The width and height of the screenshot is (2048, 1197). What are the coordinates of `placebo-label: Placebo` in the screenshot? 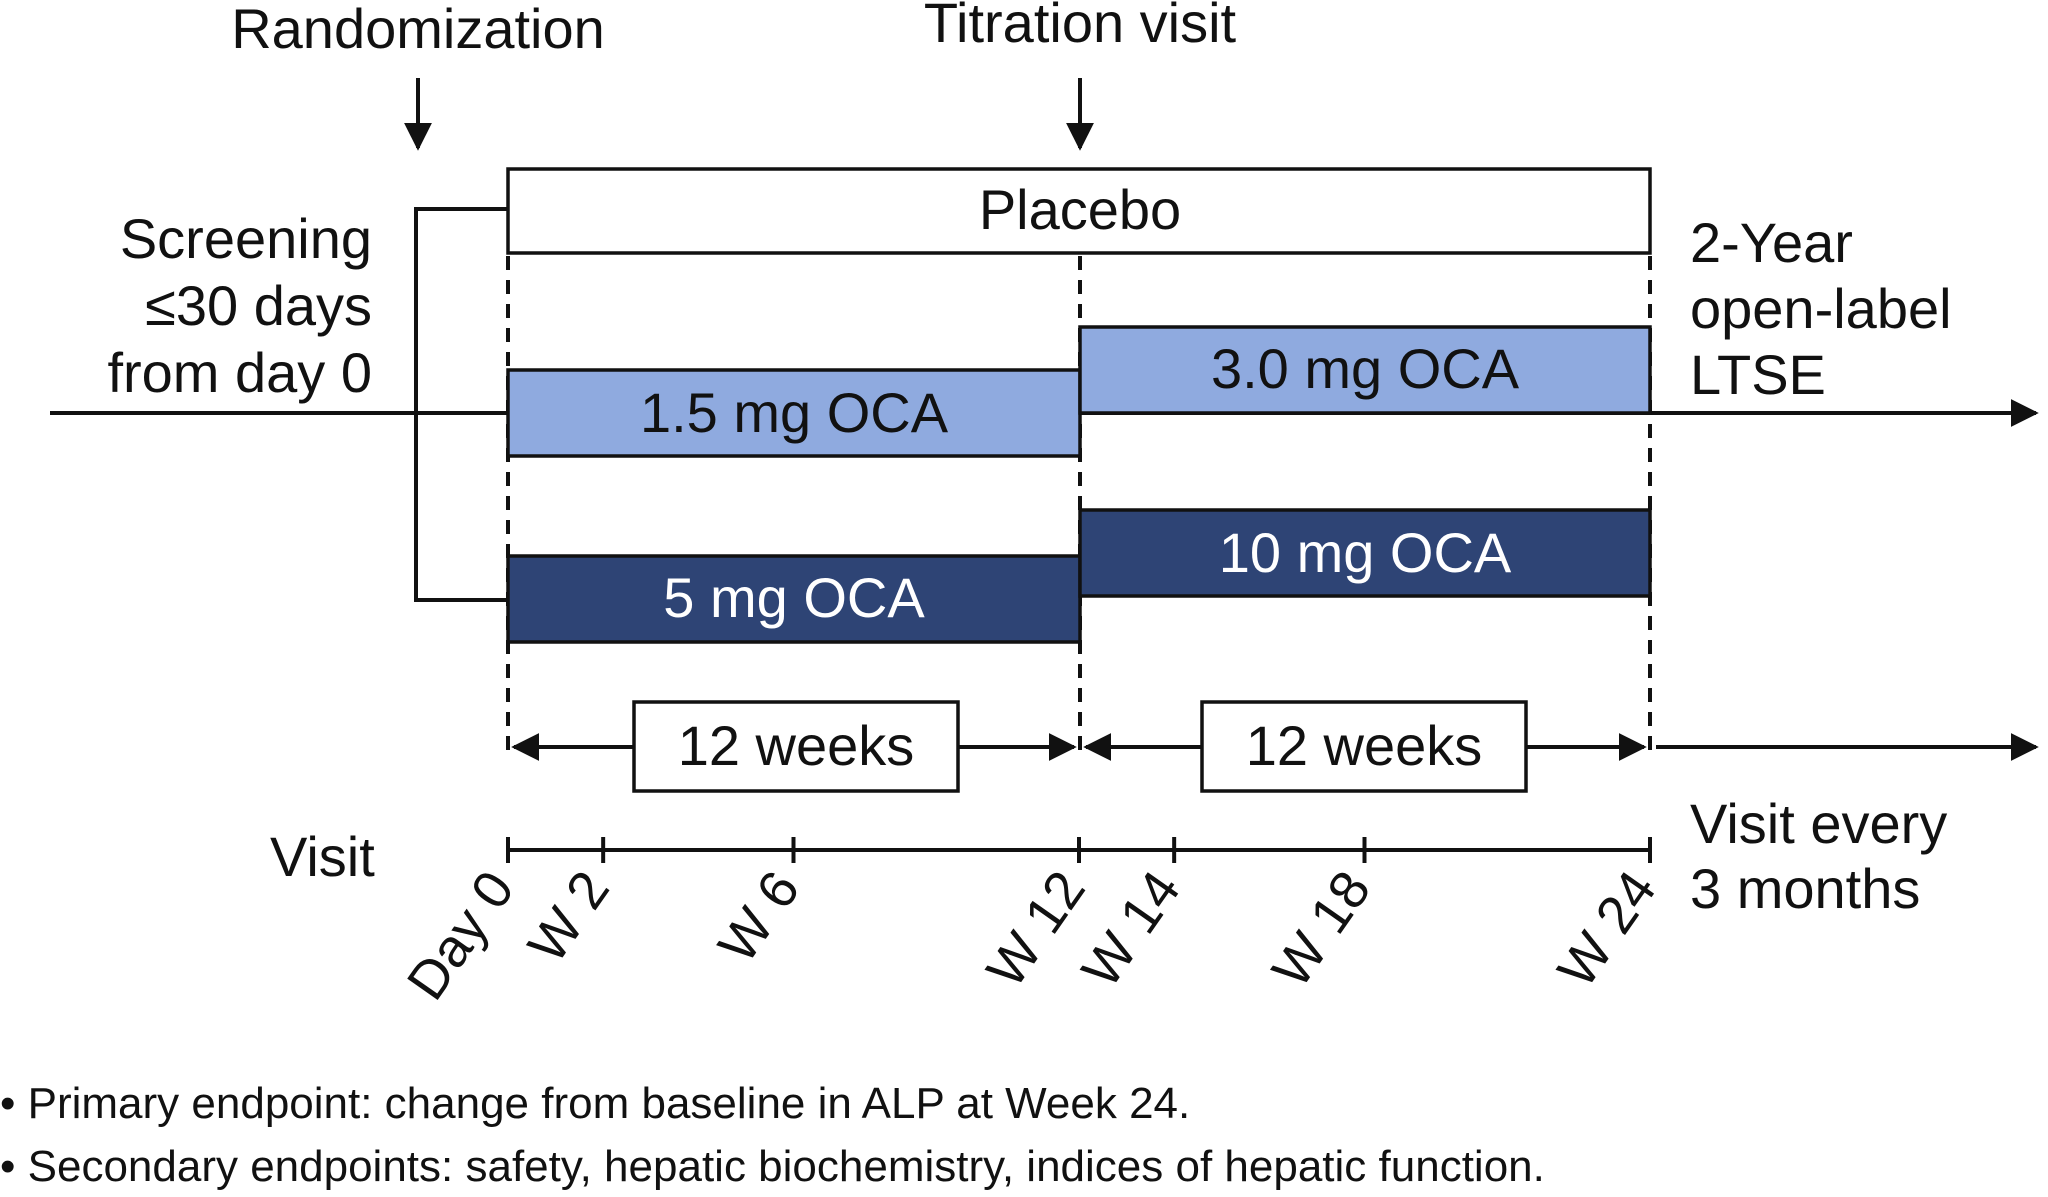 It's located at (1080, 209).